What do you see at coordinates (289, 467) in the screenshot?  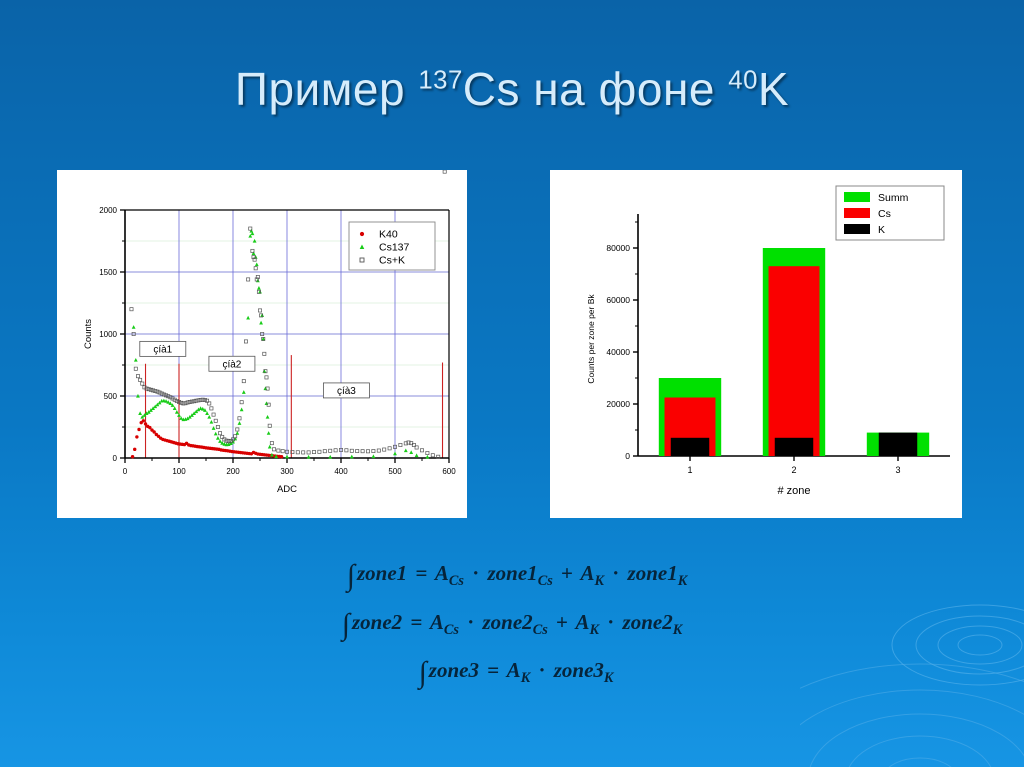 I see `x-axis-ticks: 0 100 200 300 400 500 600` at bounding box center [289, 467].